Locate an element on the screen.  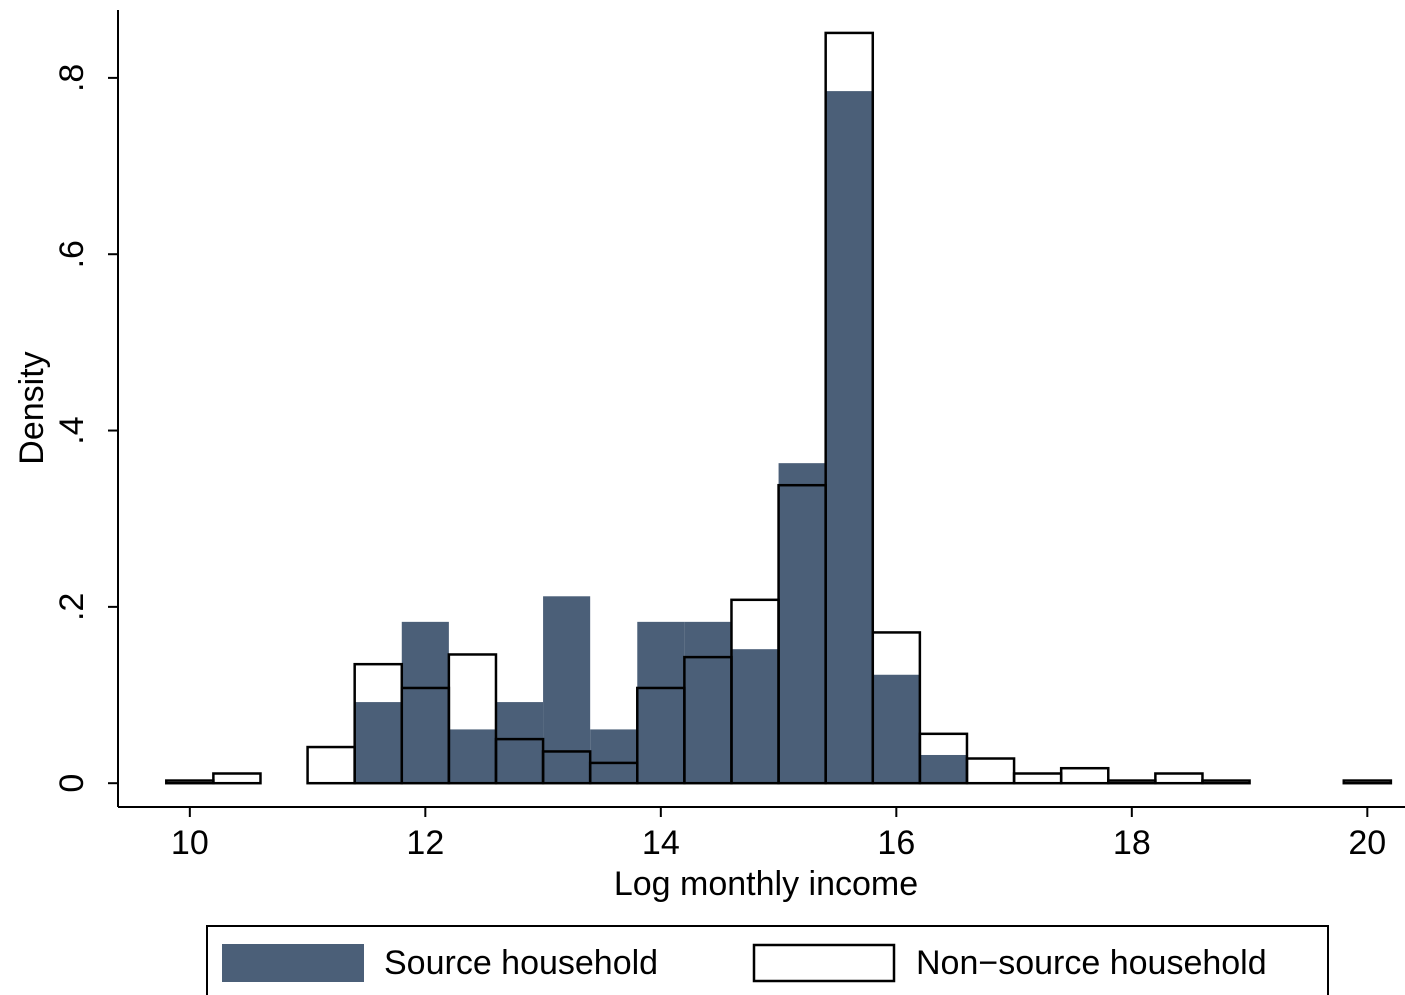
legend-box is located at coordinates (767, 960).